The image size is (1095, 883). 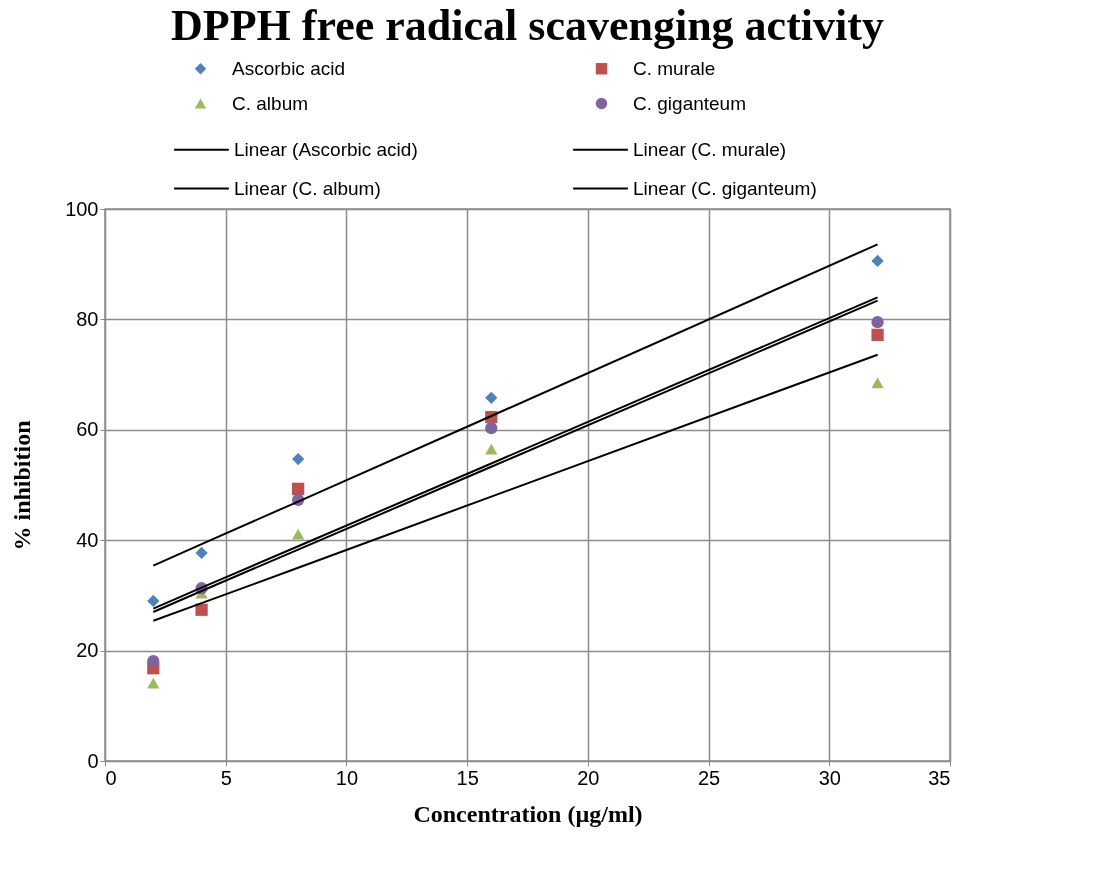 What do you see at coordinates (87, 650) in the screenshot?
I see `y-tick-label: 20` at bounding box center [87, 650].